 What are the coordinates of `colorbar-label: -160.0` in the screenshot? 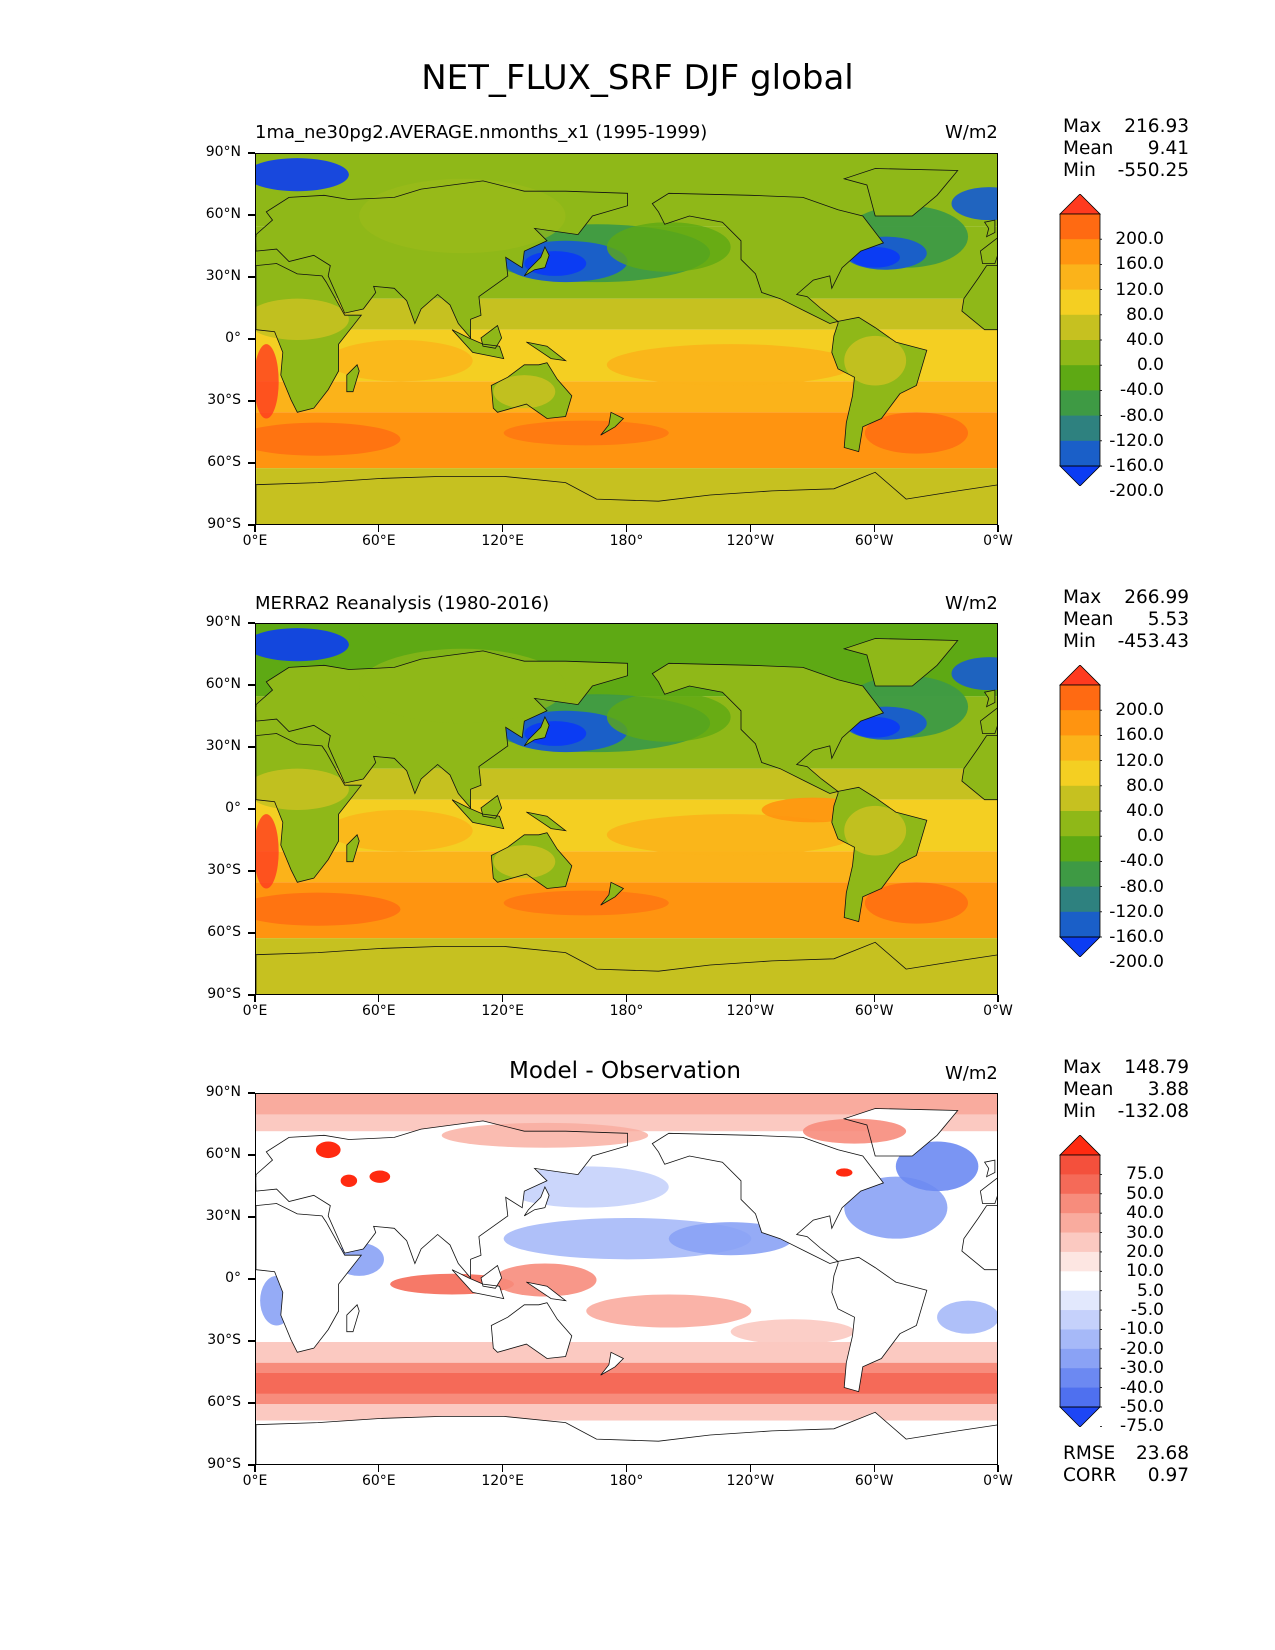 It's located at (1136, 937).